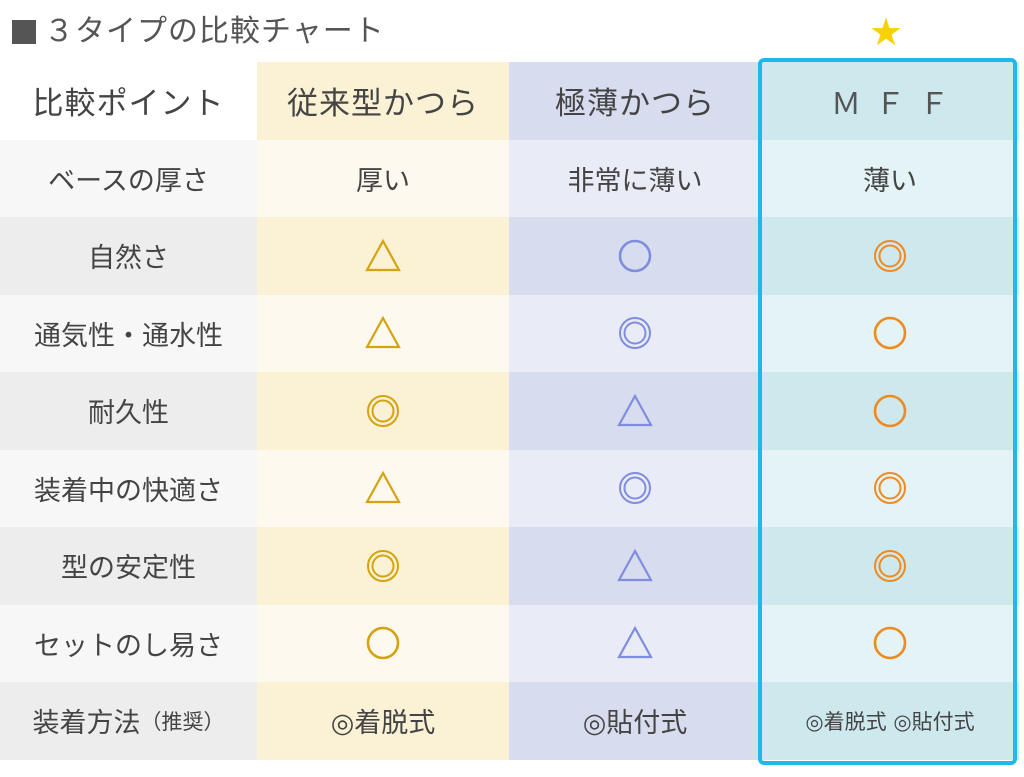 The width and height of the screenshot is (1024, 777). I want to click on method-label-note: （推奨）, so click(182, 721).